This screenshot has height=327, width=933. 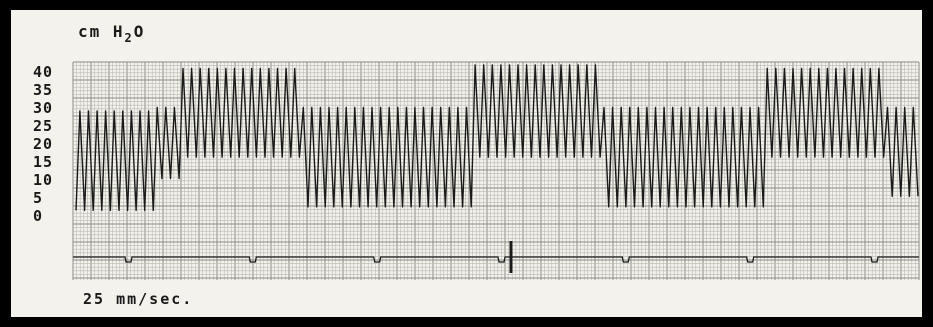 What do you see at coordinates (43, 180) in the screenshot?
I see `y-tick-label: 10` at bounding box center [43, 180].